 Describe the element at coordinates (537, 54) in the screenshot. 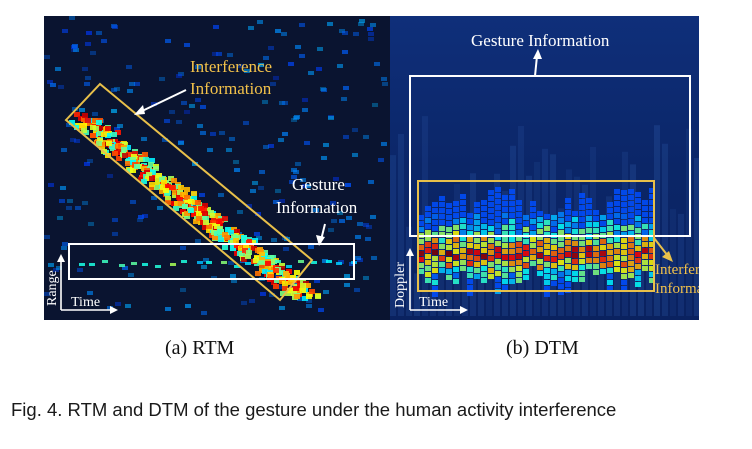

I see `dtm-gesture-arrowhead` at that location.